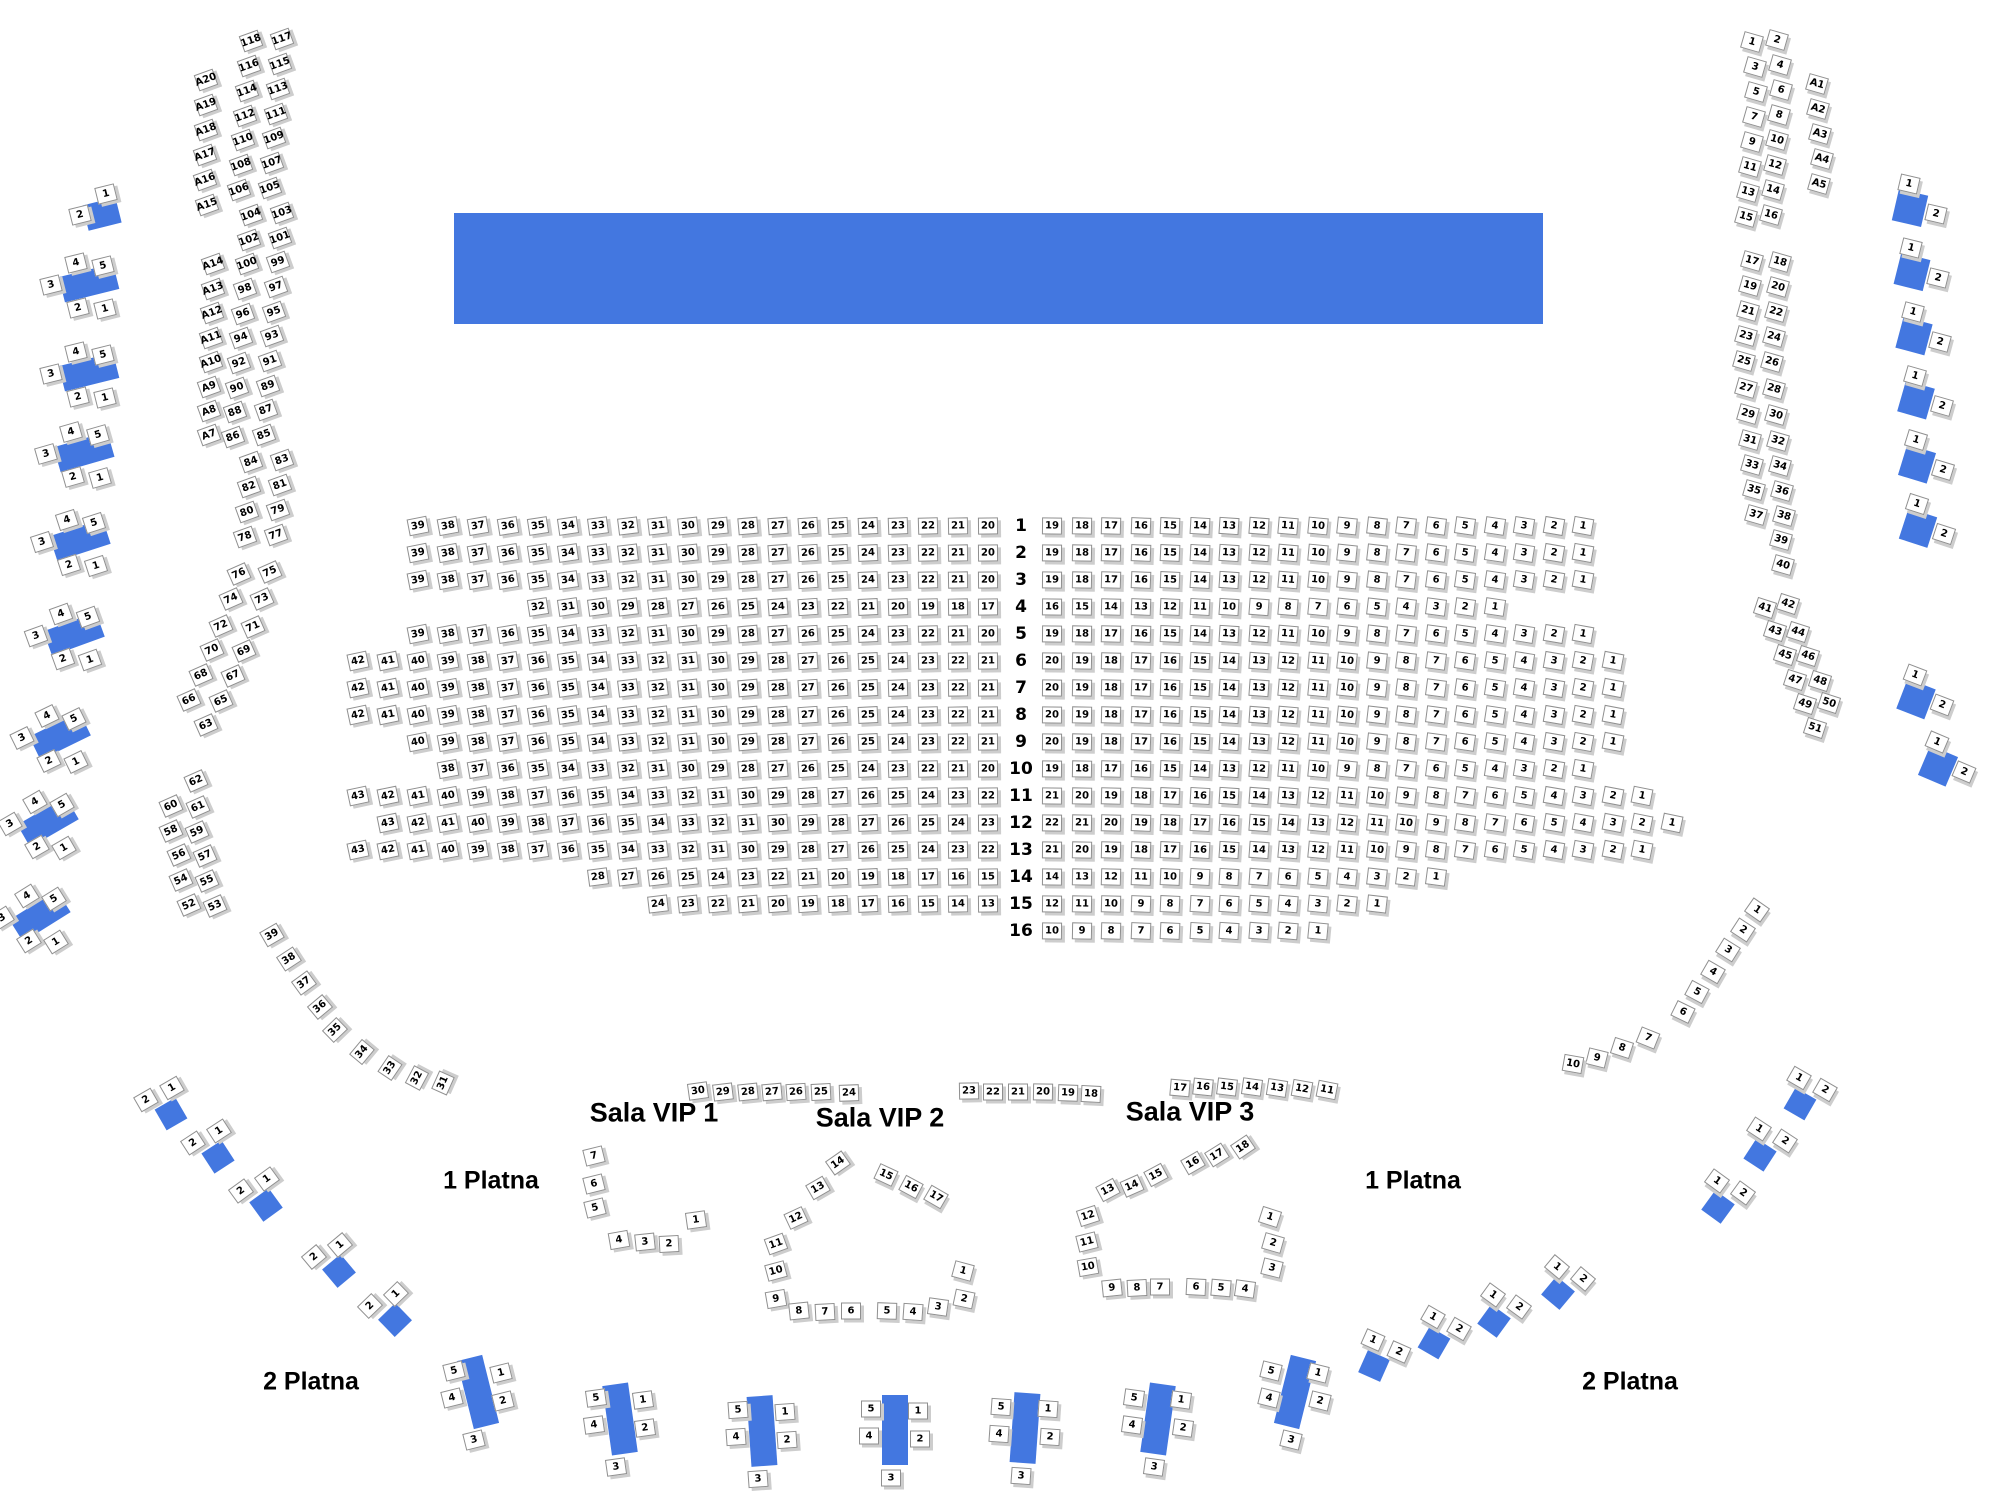 Image resolution: width=1990 pixels, height=1500 pixels. I want to click on left-box-seat: 3, so click(46, 454).